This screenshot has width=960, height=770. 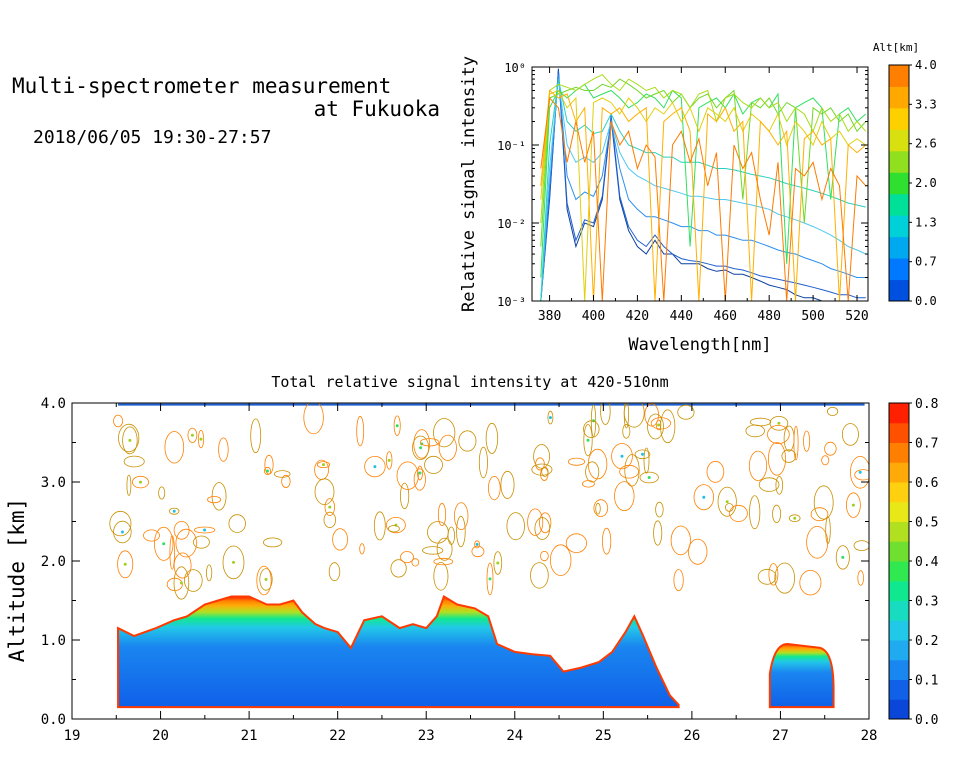 What do you see at coordinates (926, 523) in the screenshot?
I see `intensity-colorbar-tick-label-5: 0.5` at bounding box center [926, 523].